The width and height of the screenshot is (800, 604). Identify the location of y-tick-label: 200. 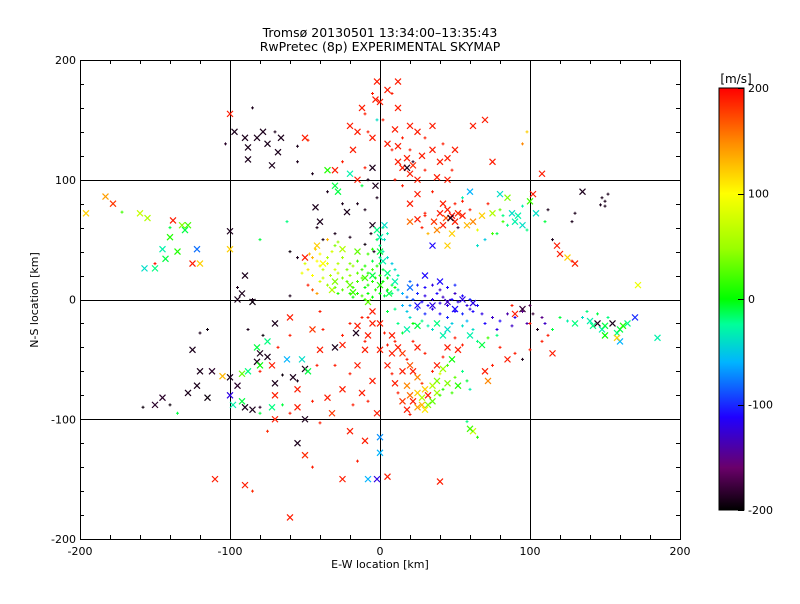
(65, 60).